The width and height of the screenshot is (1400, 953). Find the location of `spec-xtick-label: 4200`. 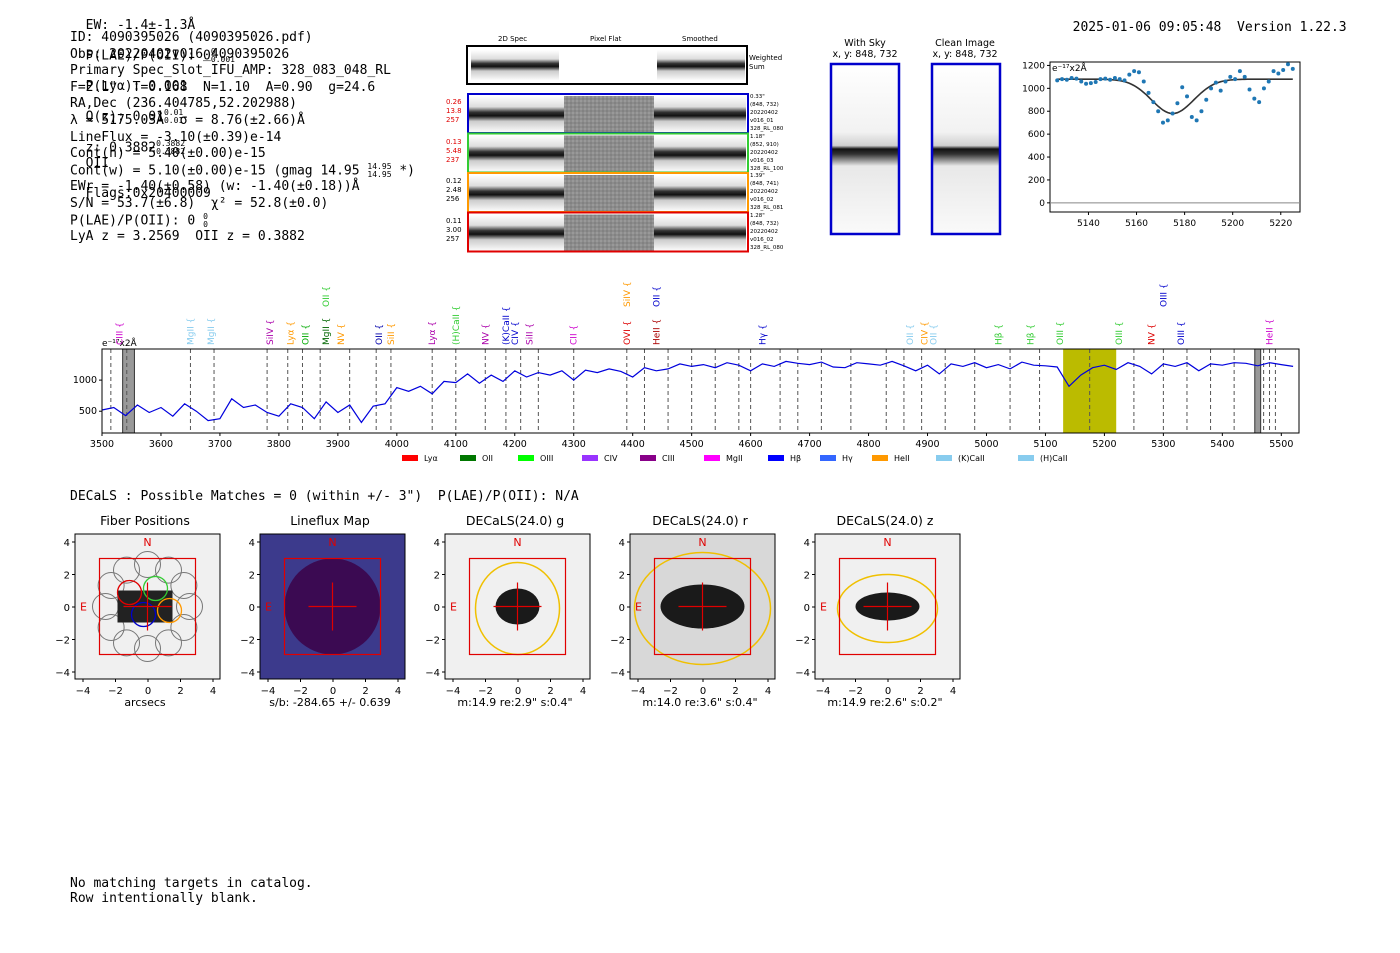

spec-xtick-label: 4200 is located at coordinates (515, 444).